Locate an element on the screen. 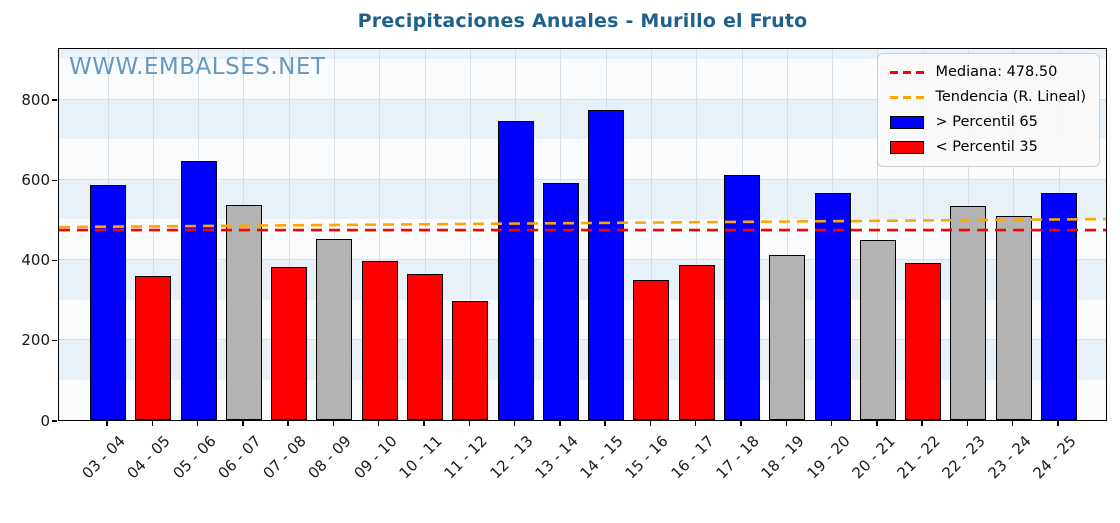 Image resolution: width=1120 pixels, height=523 pixels. legend-item: Tendencia (R. Lineal) is located at coordinates (988, 97).